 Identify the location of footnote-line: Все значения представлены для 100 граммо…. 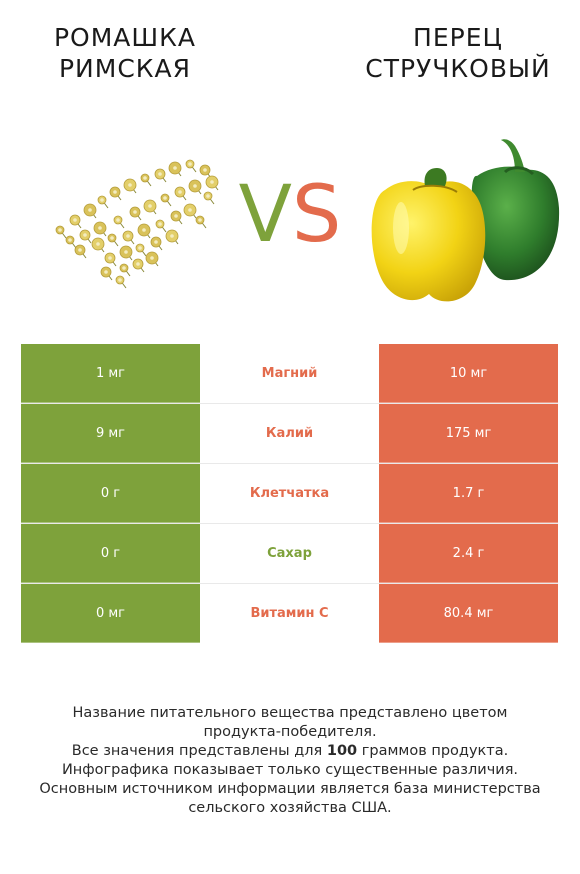
(290, 751).